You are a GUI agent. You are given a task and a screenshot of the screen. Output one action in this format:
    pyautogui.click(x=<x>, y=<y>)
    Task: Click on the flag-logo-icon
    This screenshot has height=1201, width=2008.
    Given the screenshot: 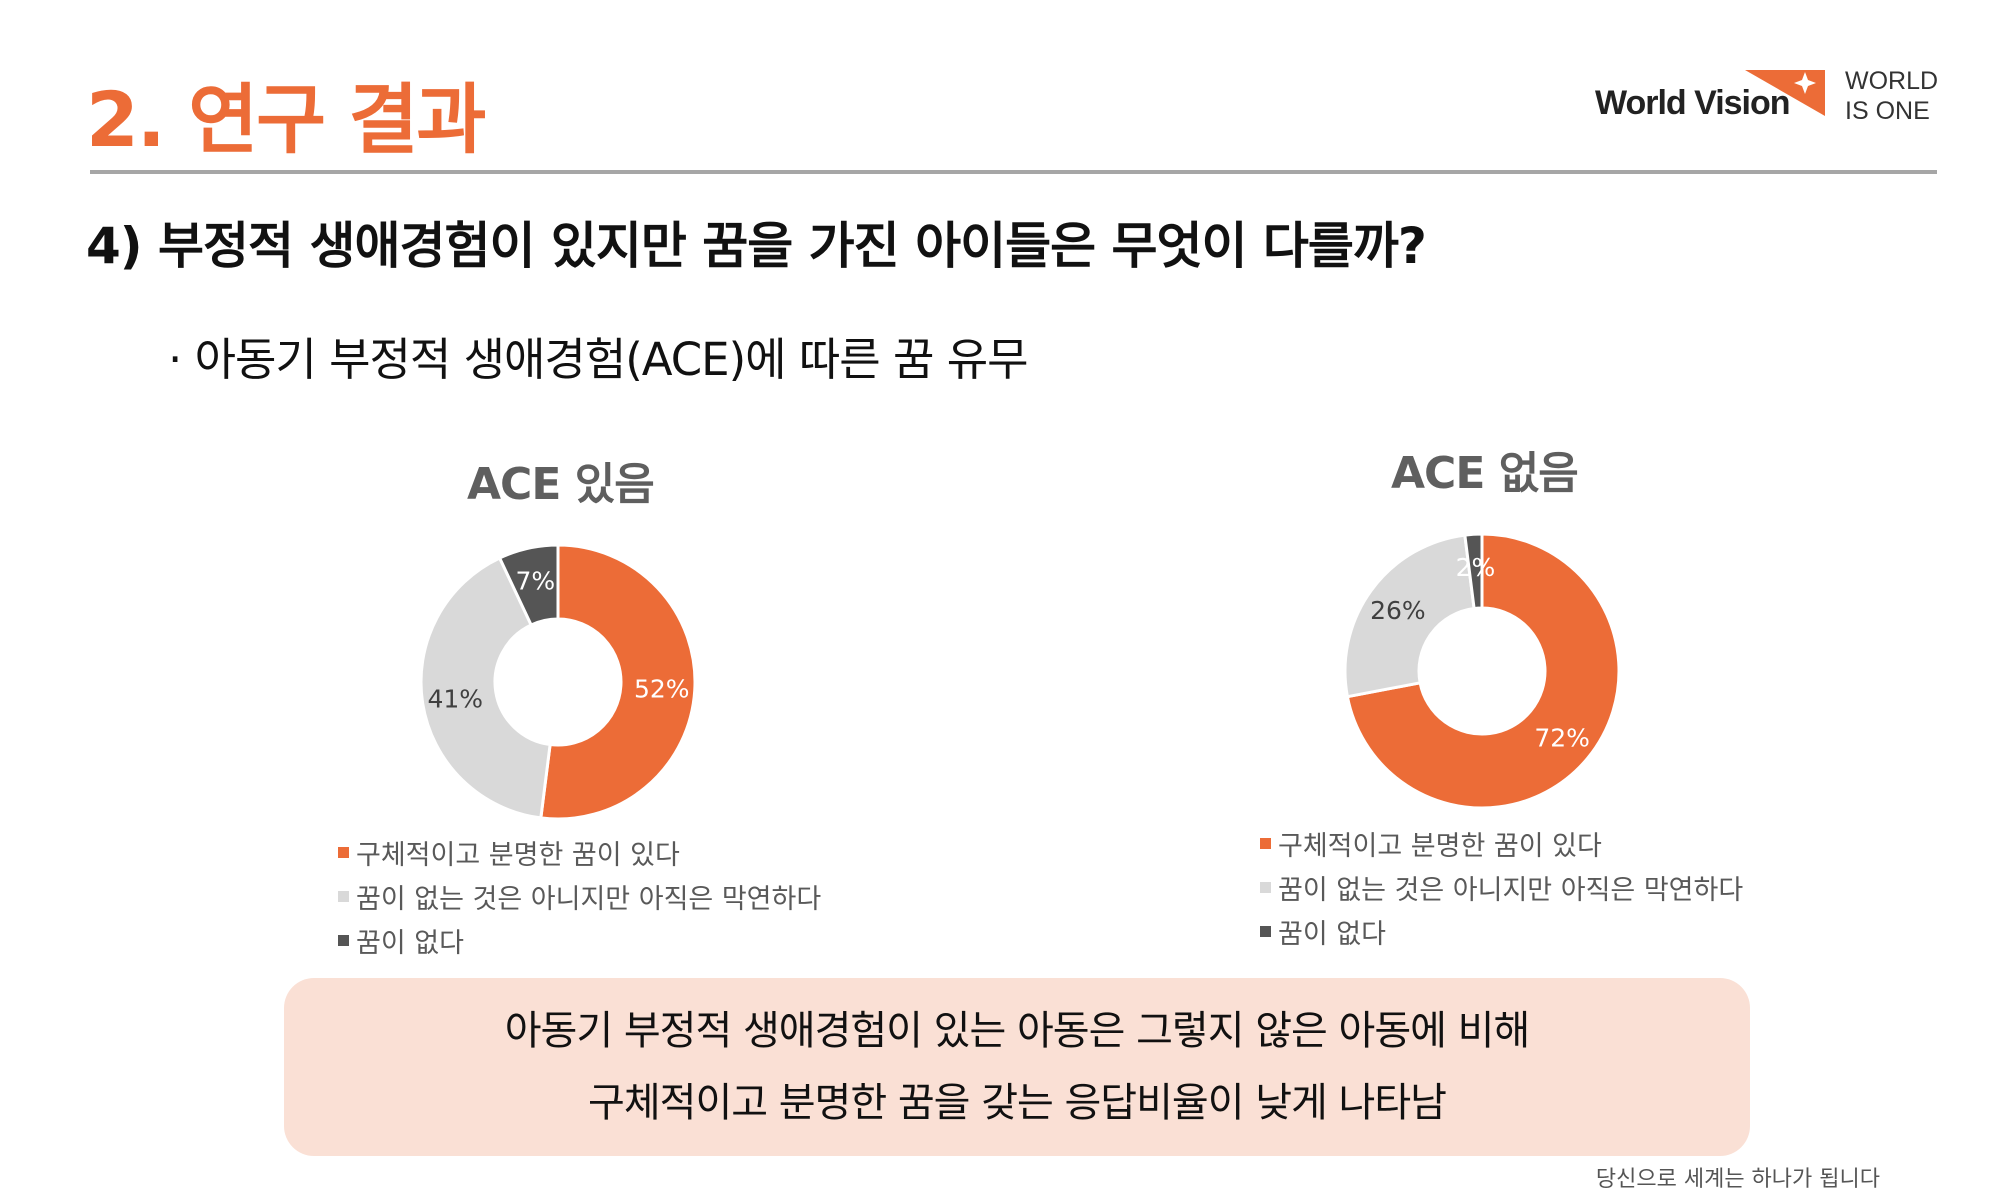 What is the action you would take?
    pyautogui.click(x=1785, y=93)
    